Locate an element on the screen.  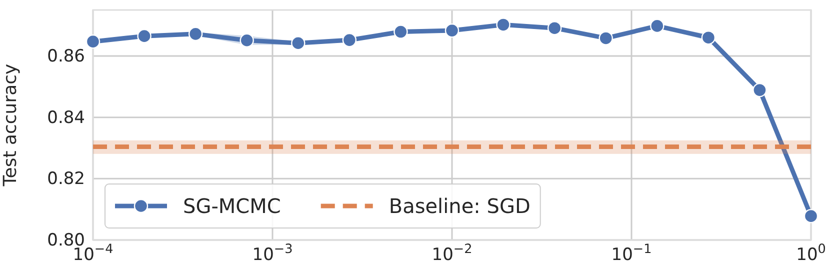
x-tick-label: 10$^{−1}$ is located at coordinates (631, 254).